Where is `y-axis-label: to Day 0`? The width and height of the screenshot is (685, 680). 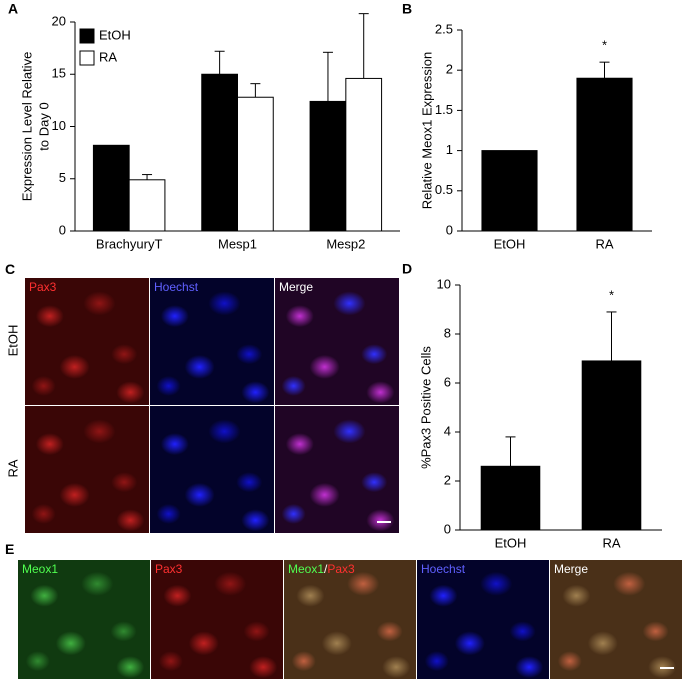
y-axis-label: to Day 0 is located at coordinates (43, 126).